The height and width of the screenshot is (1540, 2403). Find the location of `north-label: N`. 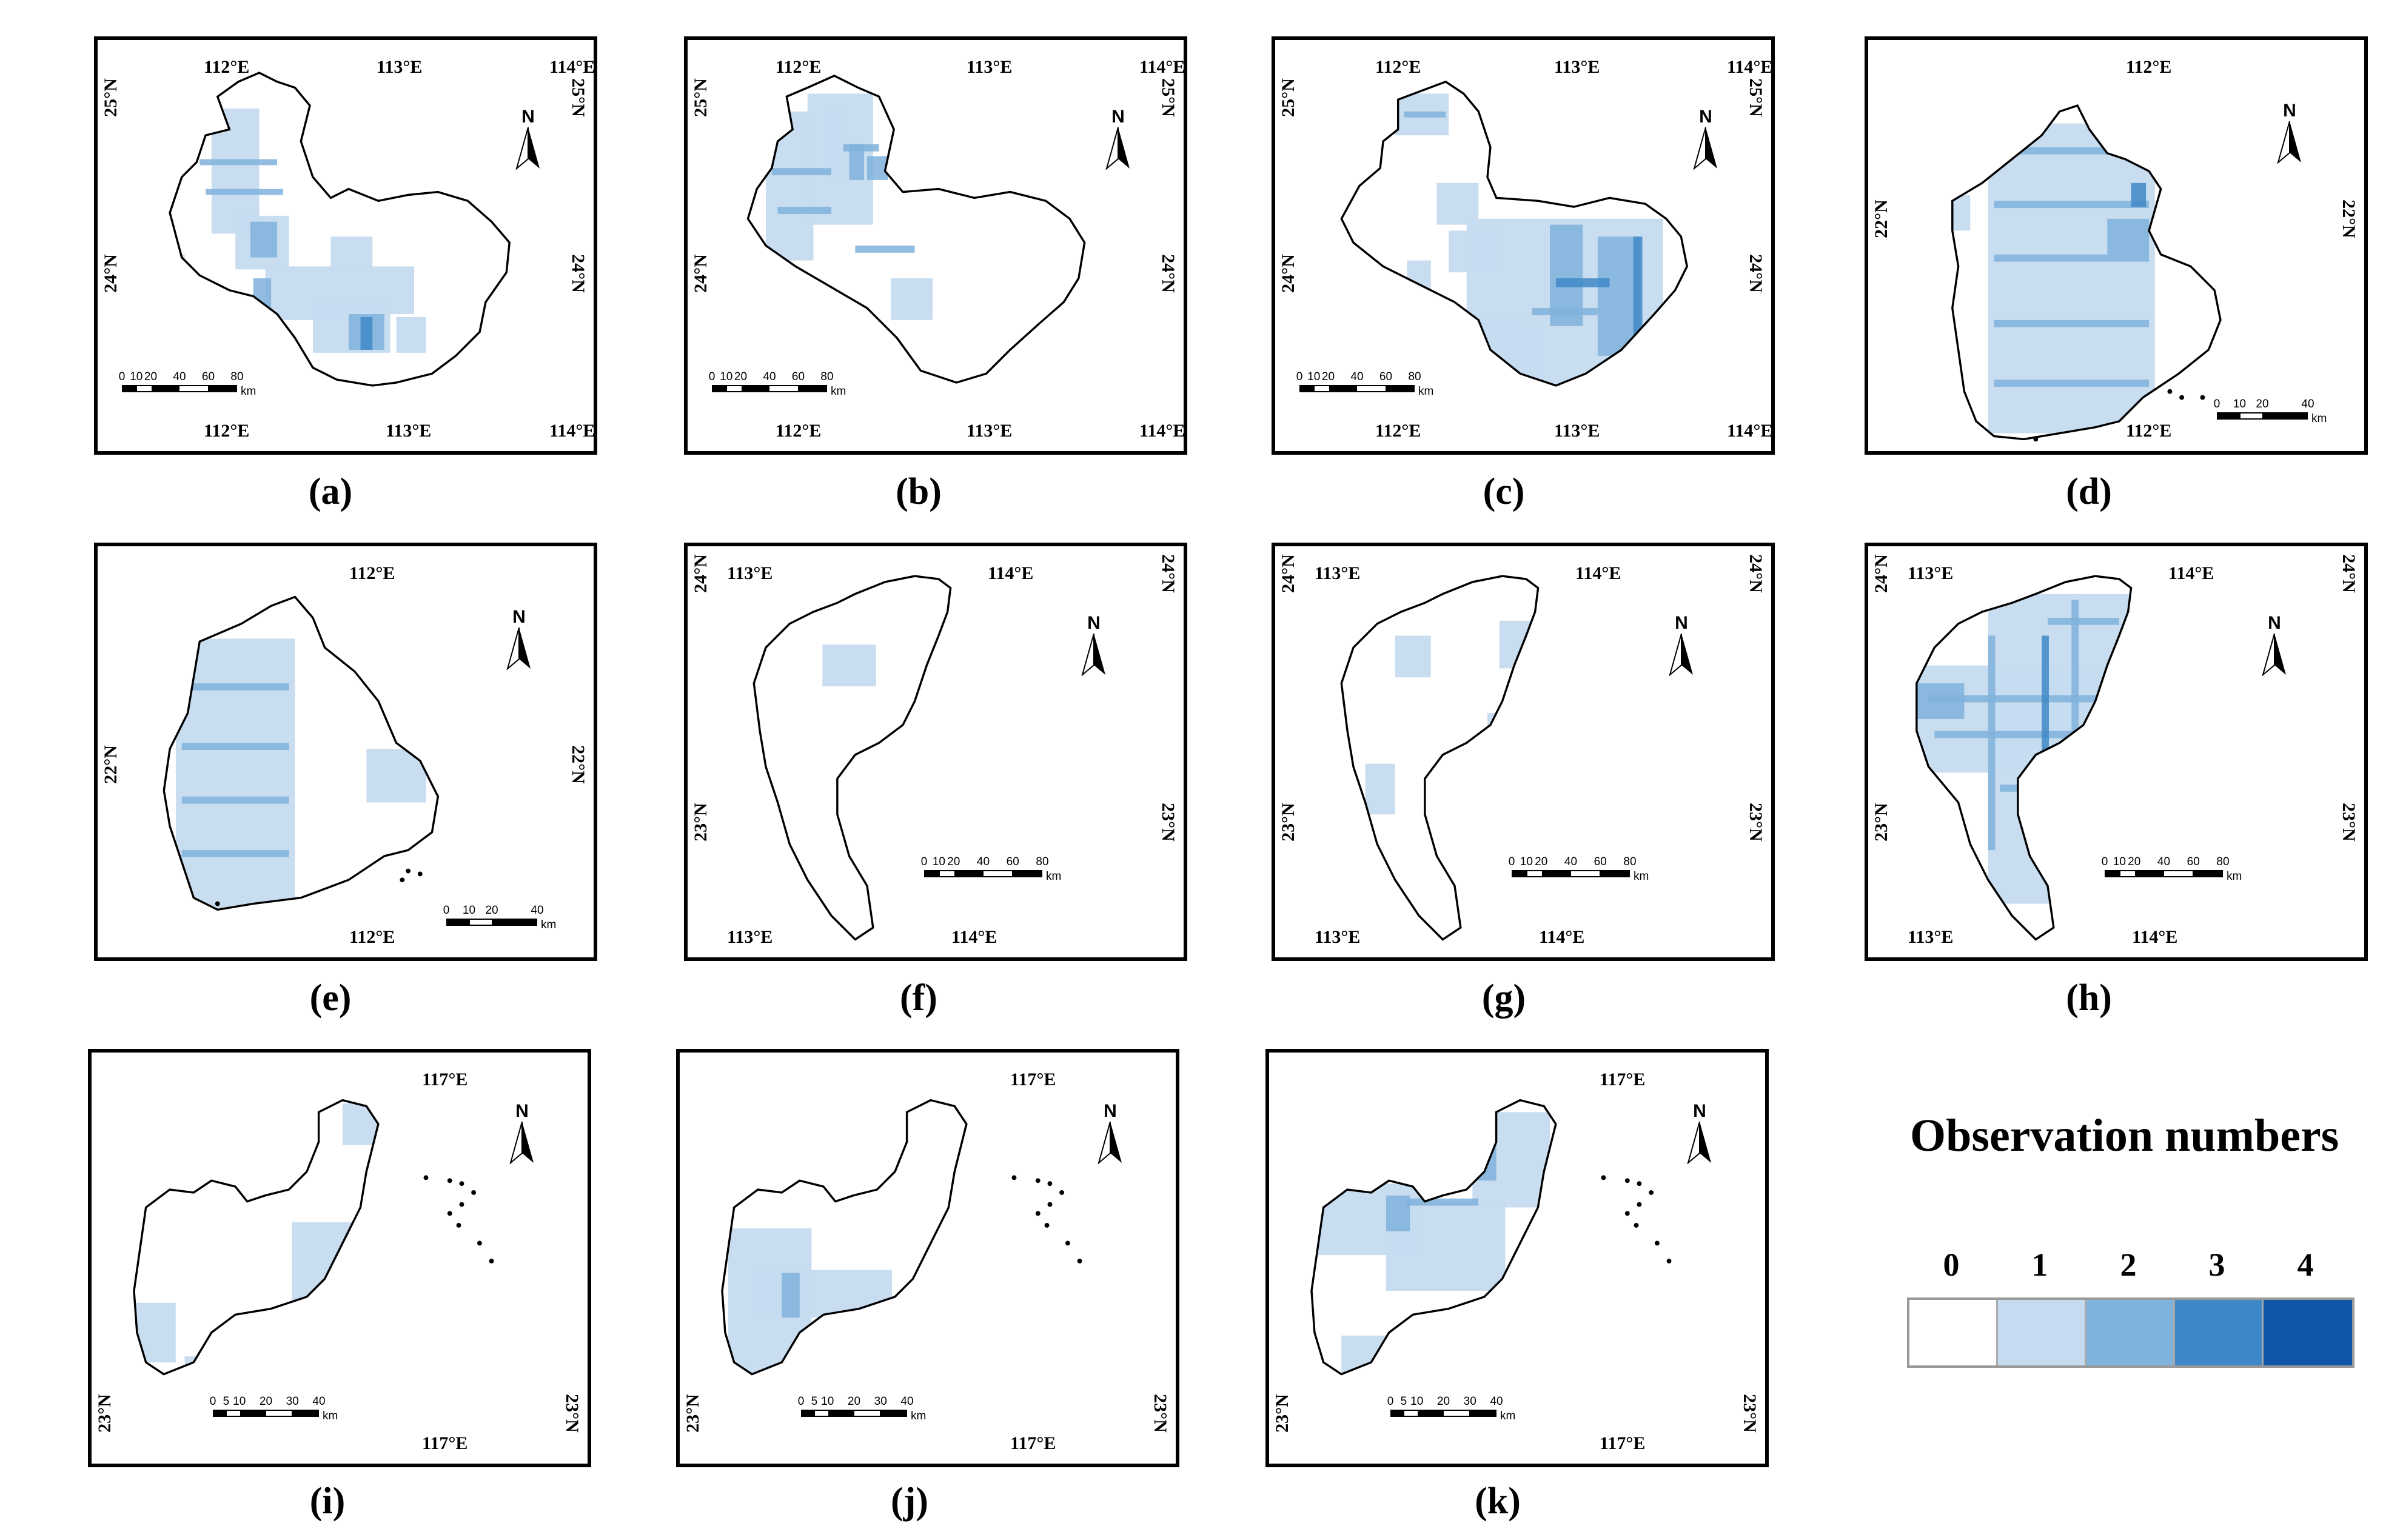

north-label: N is located at coordinates (519, 617).